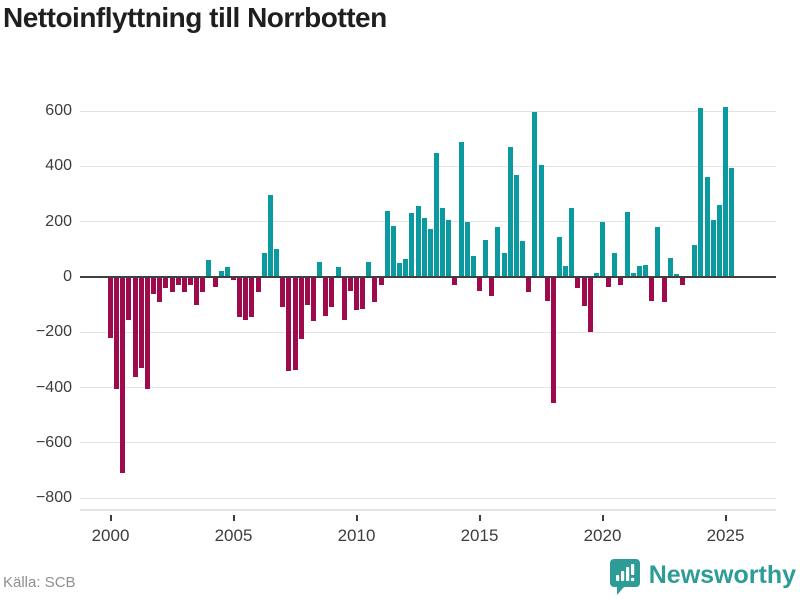 The width and height of the screenshot is (800, 600). What do you see at coordinates (428, 388) in the screenshot?
I see `gridline-y--400` at bounding box center [428, 388].